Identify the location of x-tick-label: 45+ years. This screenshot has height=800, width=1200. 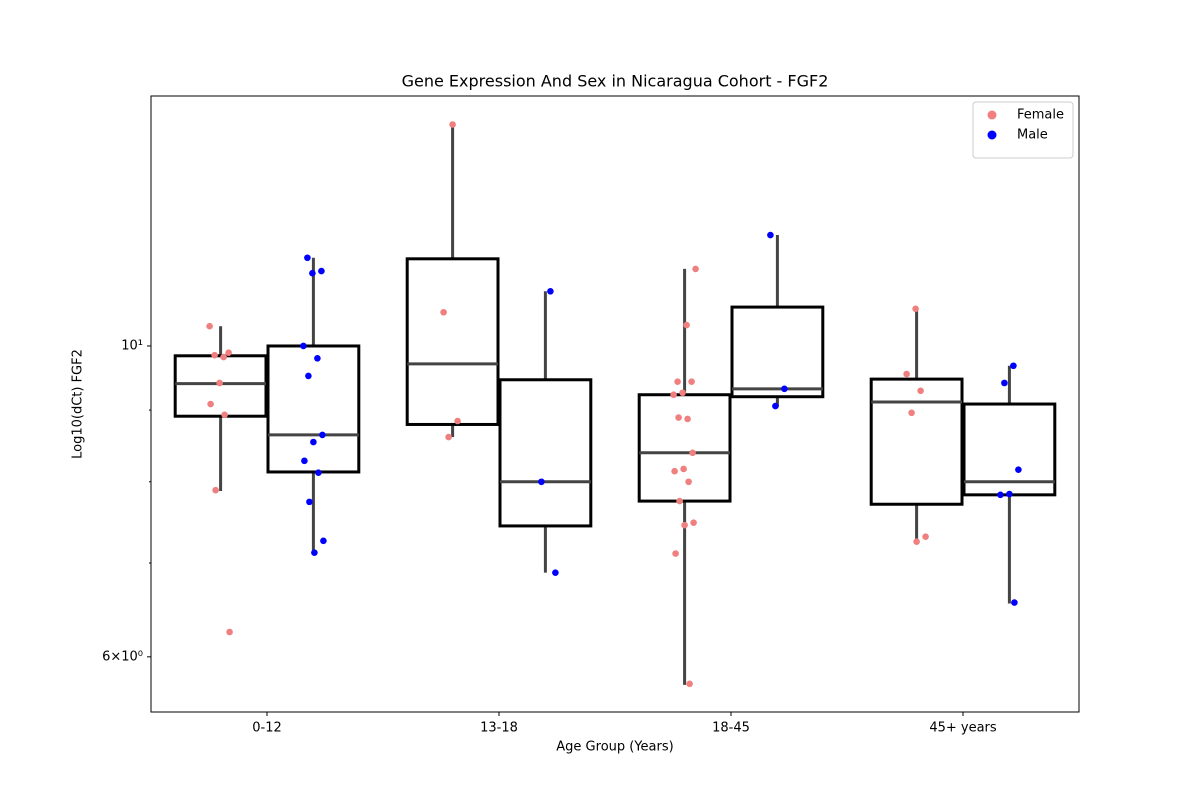
(963, 728).